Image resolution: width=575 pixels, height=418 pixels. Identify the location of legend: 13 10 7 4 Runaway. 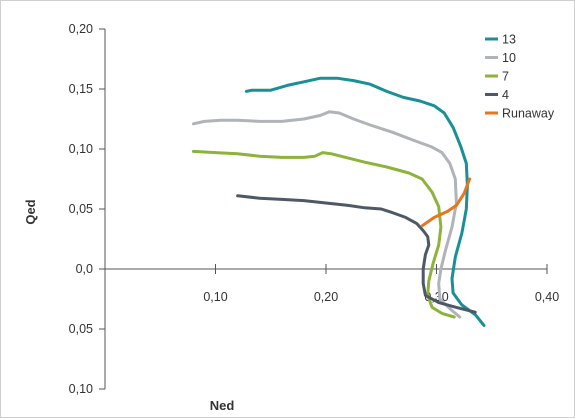
(520, 77).